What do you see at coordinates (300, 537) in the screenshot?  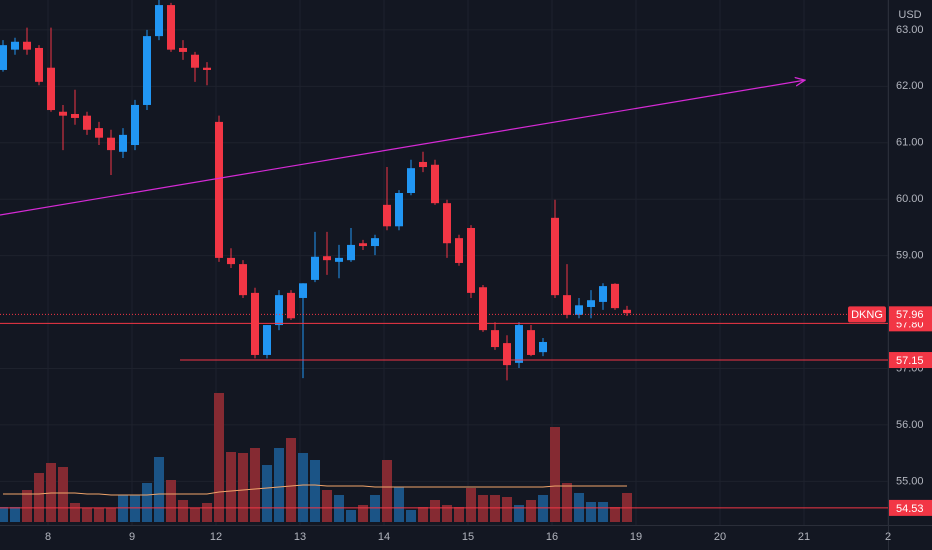 I see `x-tick-label: 13` at bounding box center [300, 537].